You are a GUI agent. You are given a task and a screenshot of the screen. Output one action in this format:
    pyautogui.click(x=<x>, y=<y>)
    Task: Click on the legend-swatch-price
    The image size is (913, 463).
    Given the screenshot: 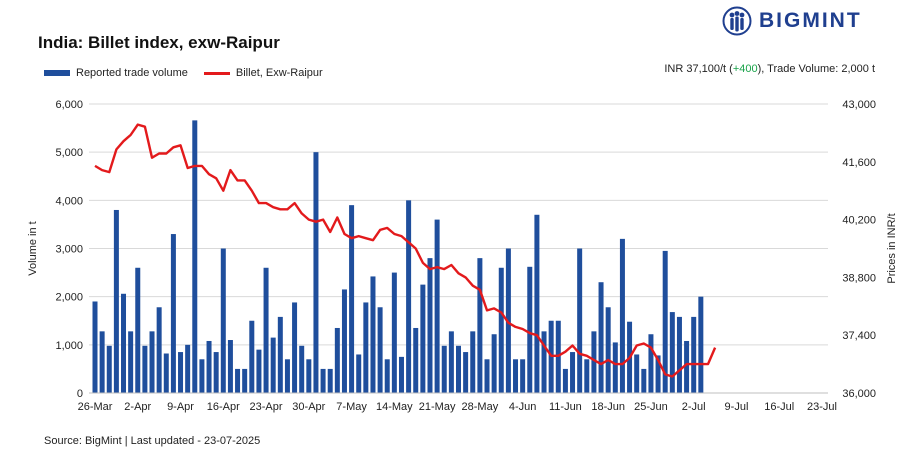 What is the action you would take?
    pyautogui.click(x=216, y=73)
    